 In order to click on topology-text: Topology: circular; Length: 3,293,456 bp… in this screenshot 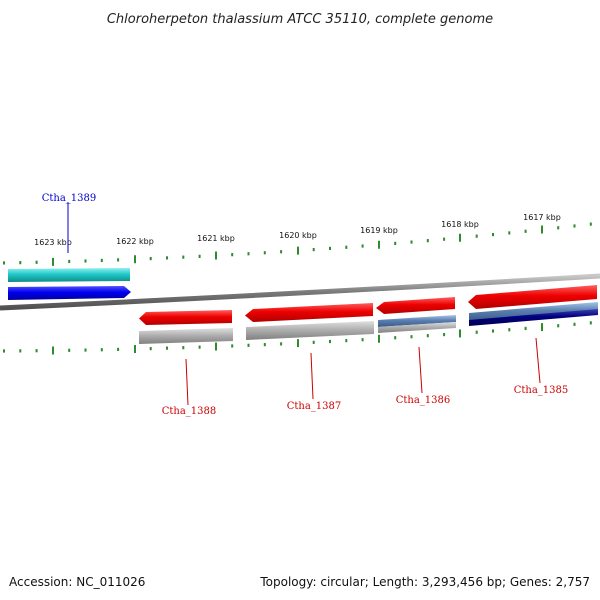, I will do `click(424, 582)`.